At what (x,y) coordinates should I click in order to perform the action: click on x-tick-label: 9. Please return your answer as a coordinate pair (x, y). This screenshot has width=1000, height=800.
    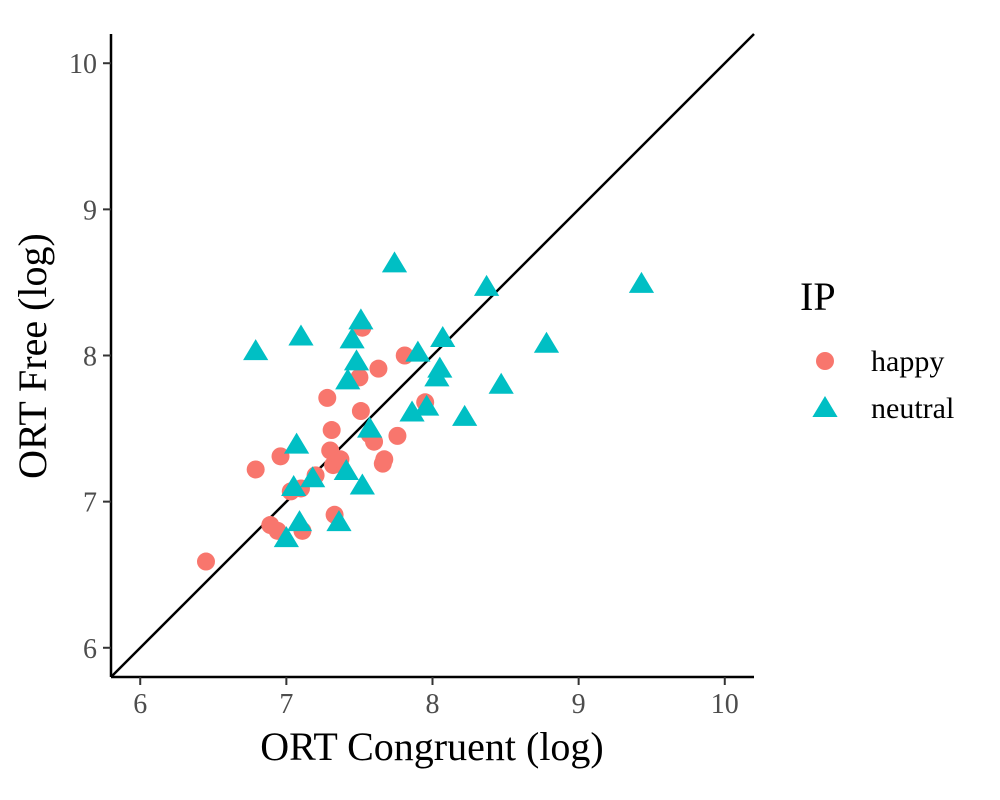
    Looking at the image, I should click on (579, 704).